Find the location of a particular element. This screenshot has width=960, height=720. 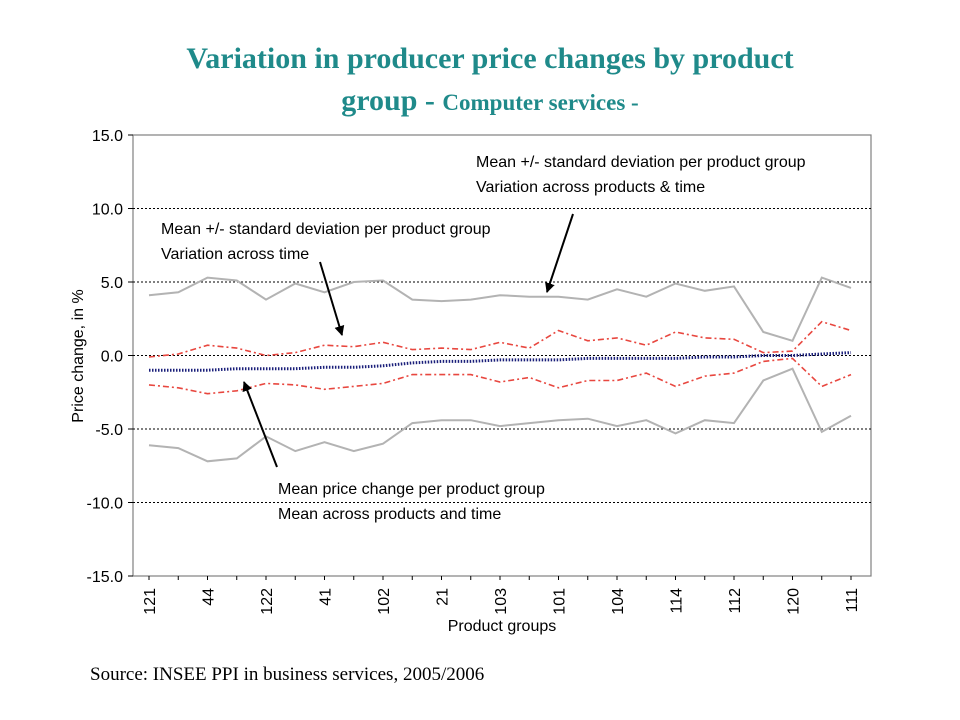

annotation-2-arrow is located at coordinates (332, 298).